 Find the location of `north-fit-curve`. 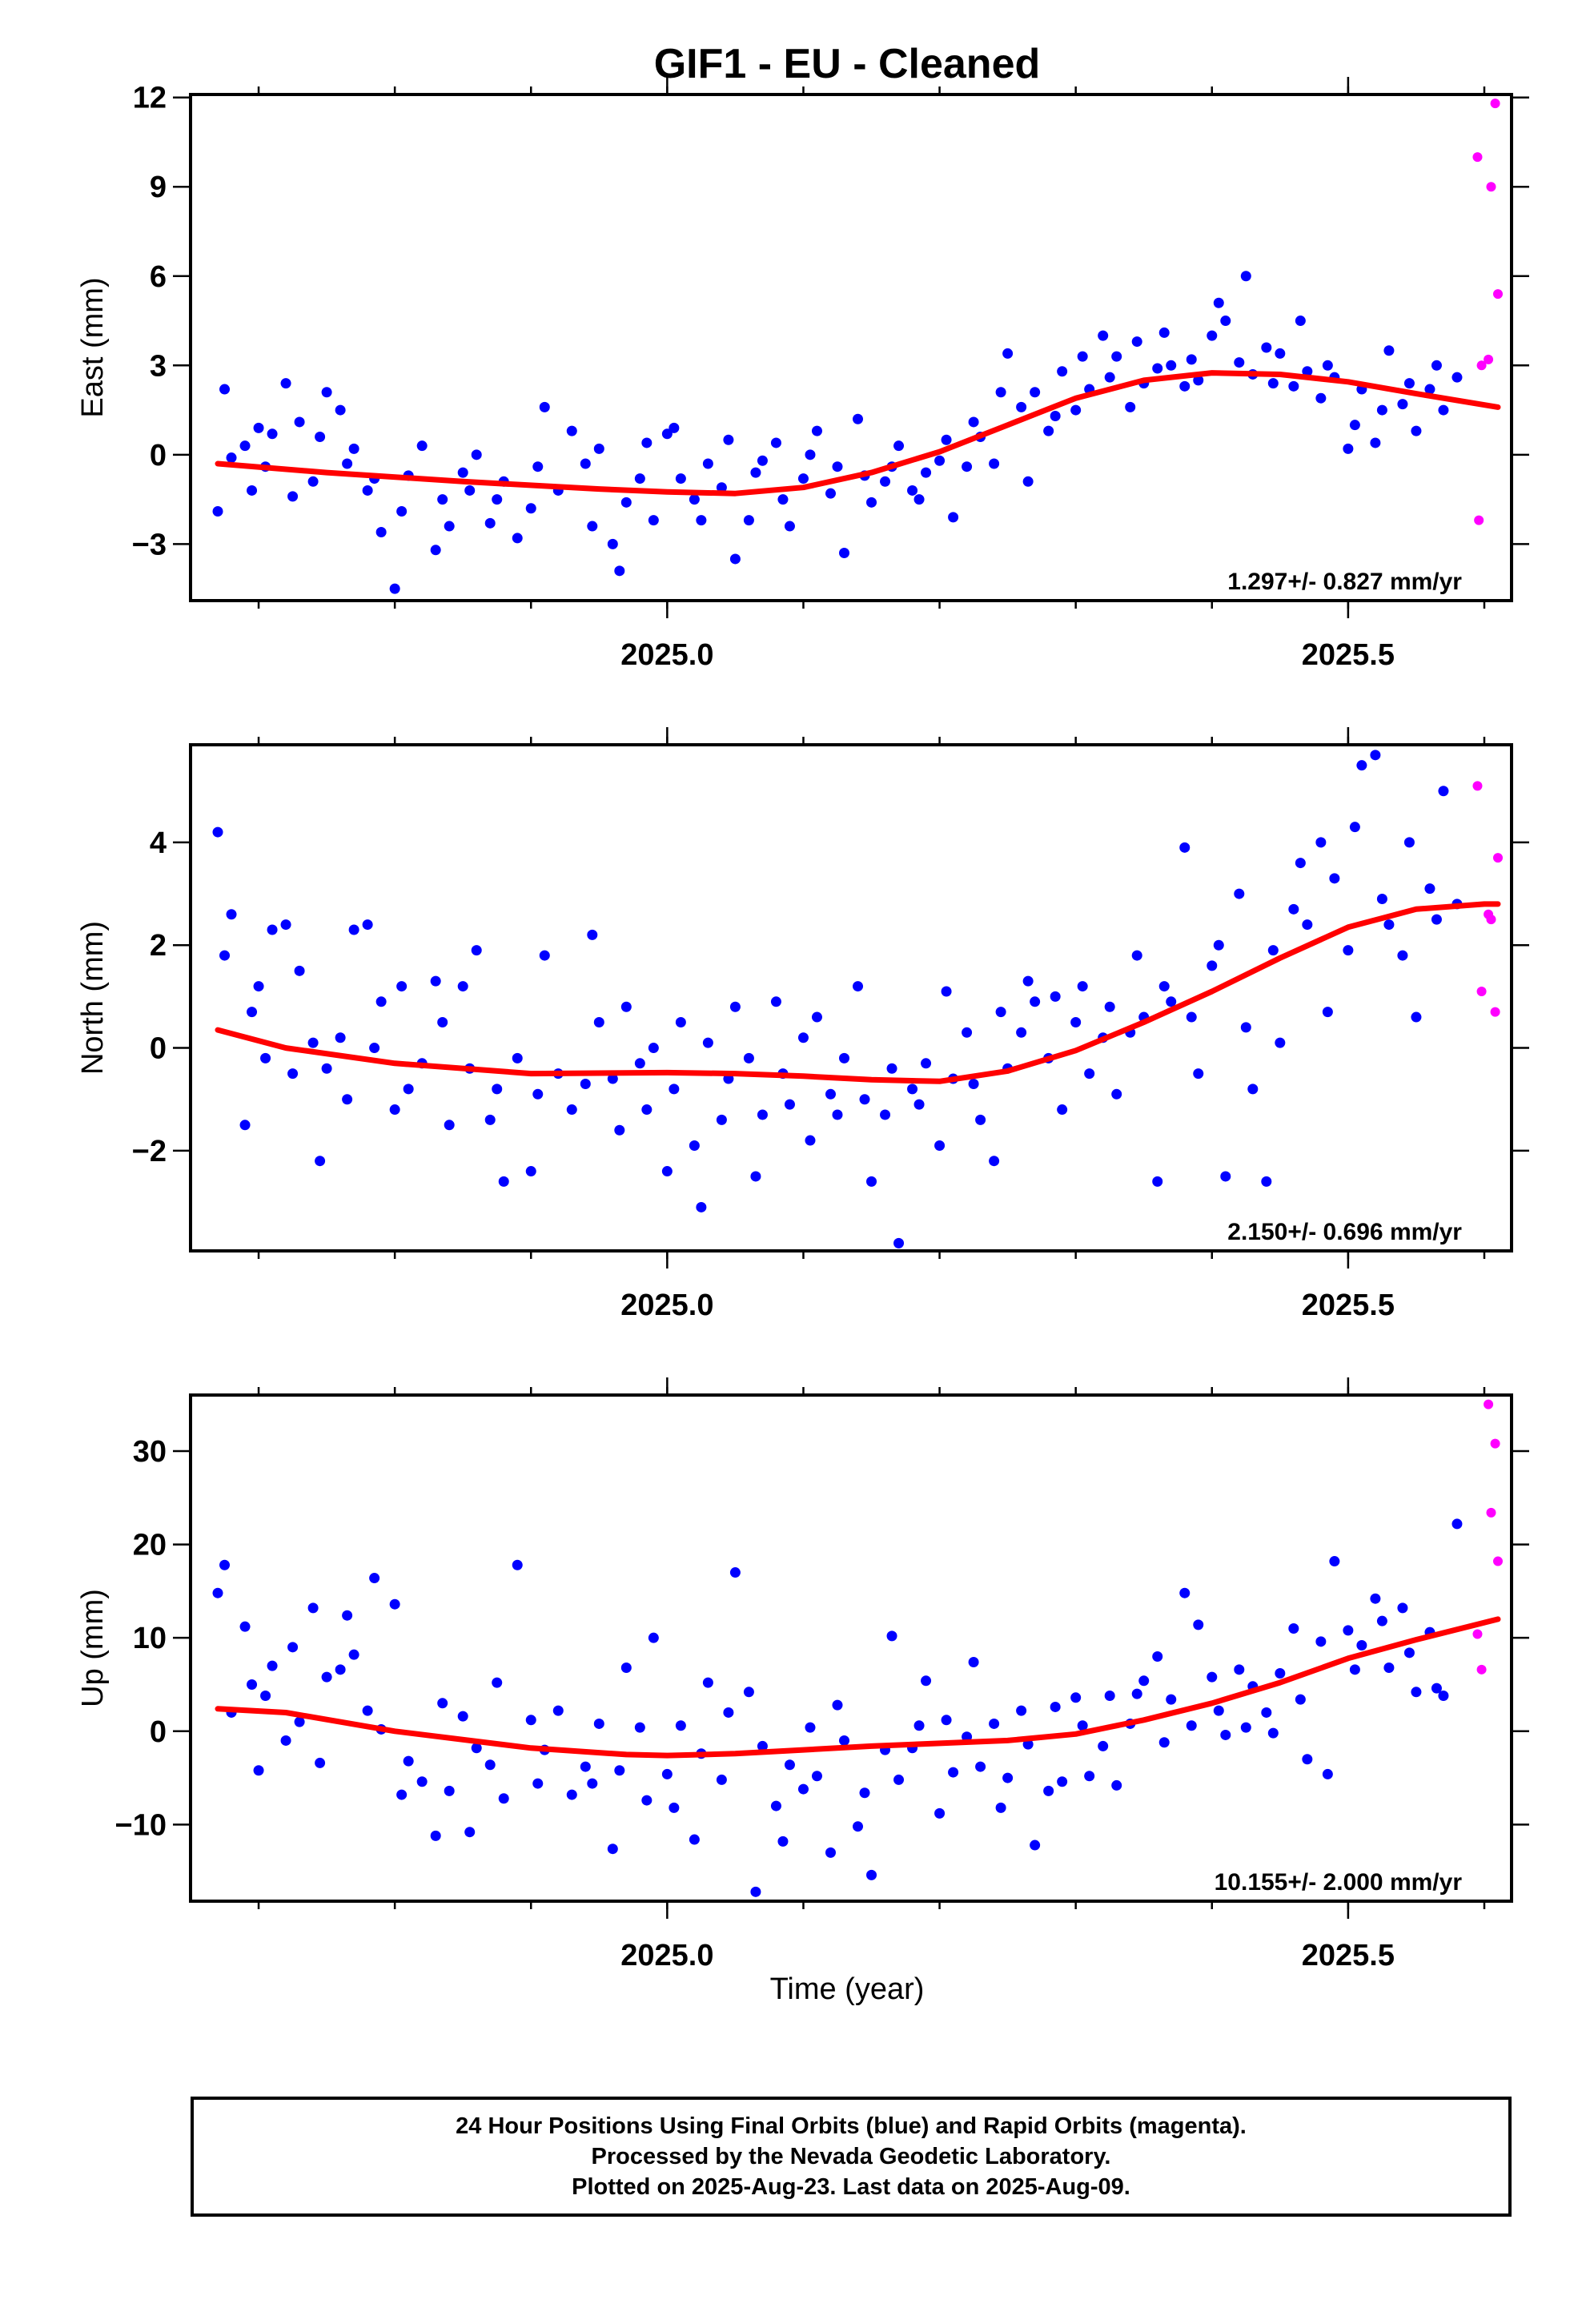

north-fit-curve is located at coordinates (858, 992).